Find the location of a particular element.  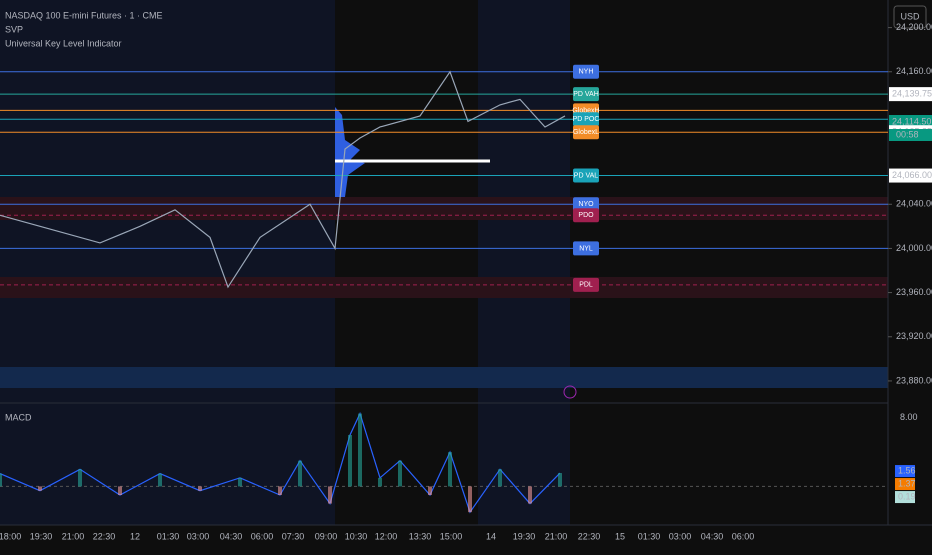

level-label: GlobexL is located at coordinates (586, 132).